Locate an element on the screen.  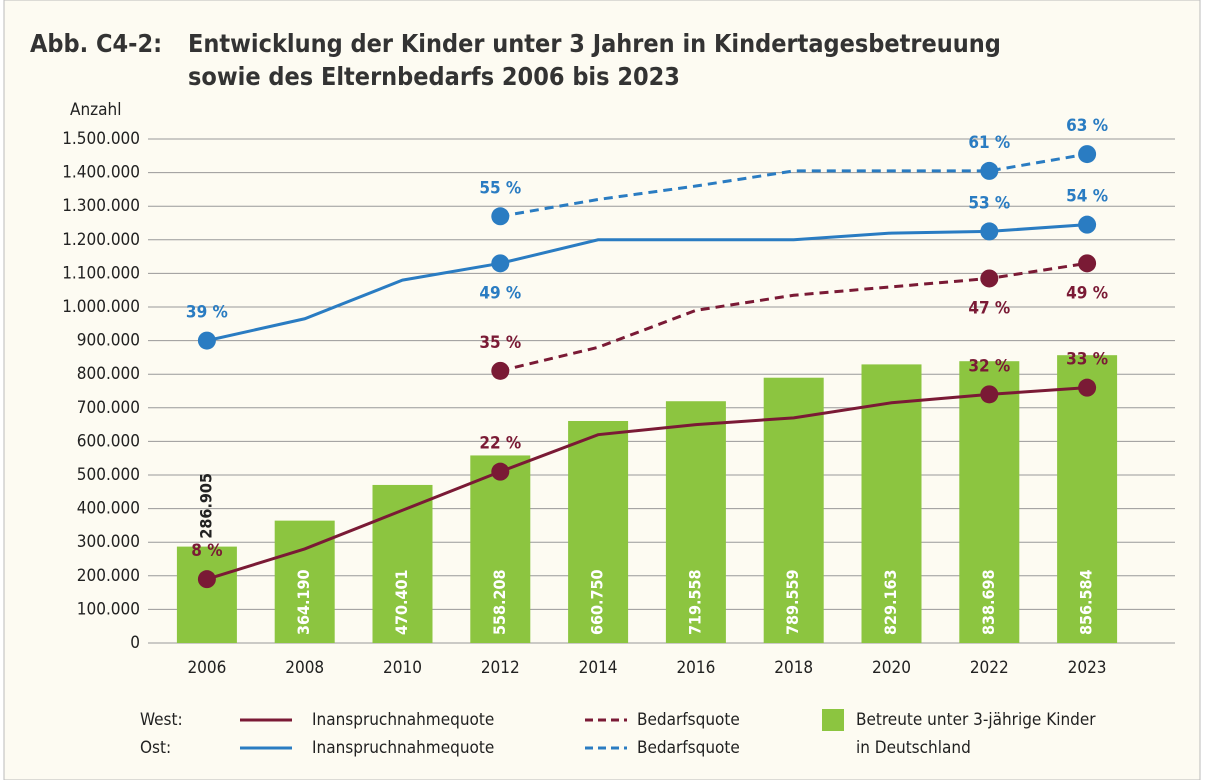
chart-title: sowie des Elternbedarfs 2006 bis 2023 is located at coordinates (434, 76).